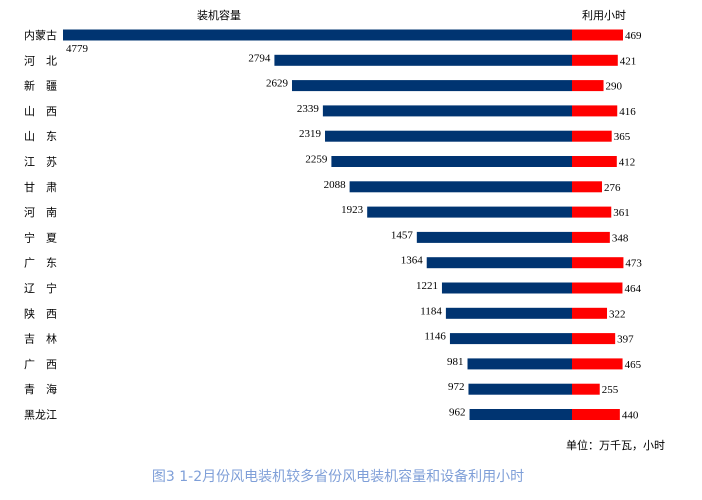 The height and width of the screenshot is (500, 702). I want to click on capacity-value-label: 2088, so click(335, 185).